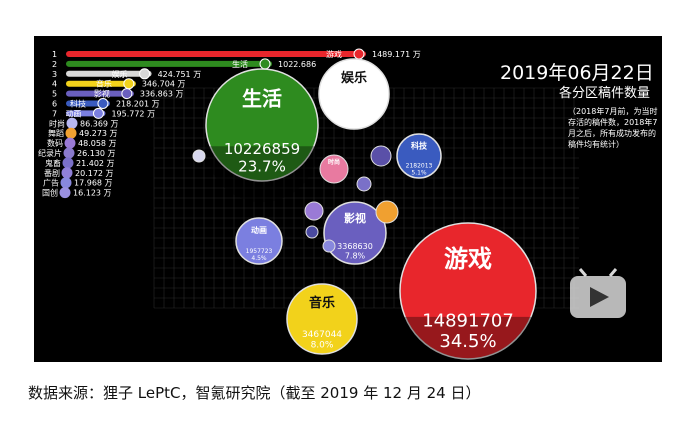 The image size is (679, 425). What do you see at coordinates (54, 74) in the screenshot?
I see `bar-rank: 3` at bounding box center [54, 74].